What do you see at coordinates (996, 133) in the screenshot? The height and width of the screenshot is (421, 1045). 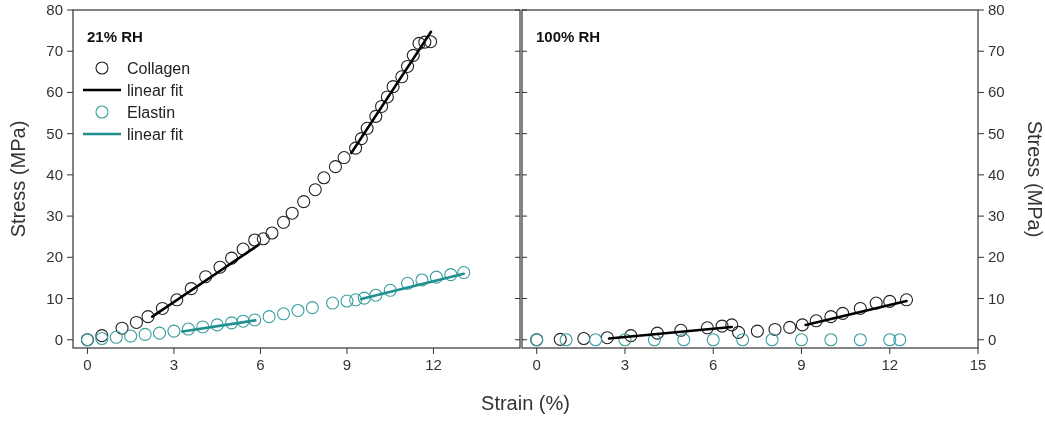 I see `y2-tick-label: 50` at bounding box center [996, 133].